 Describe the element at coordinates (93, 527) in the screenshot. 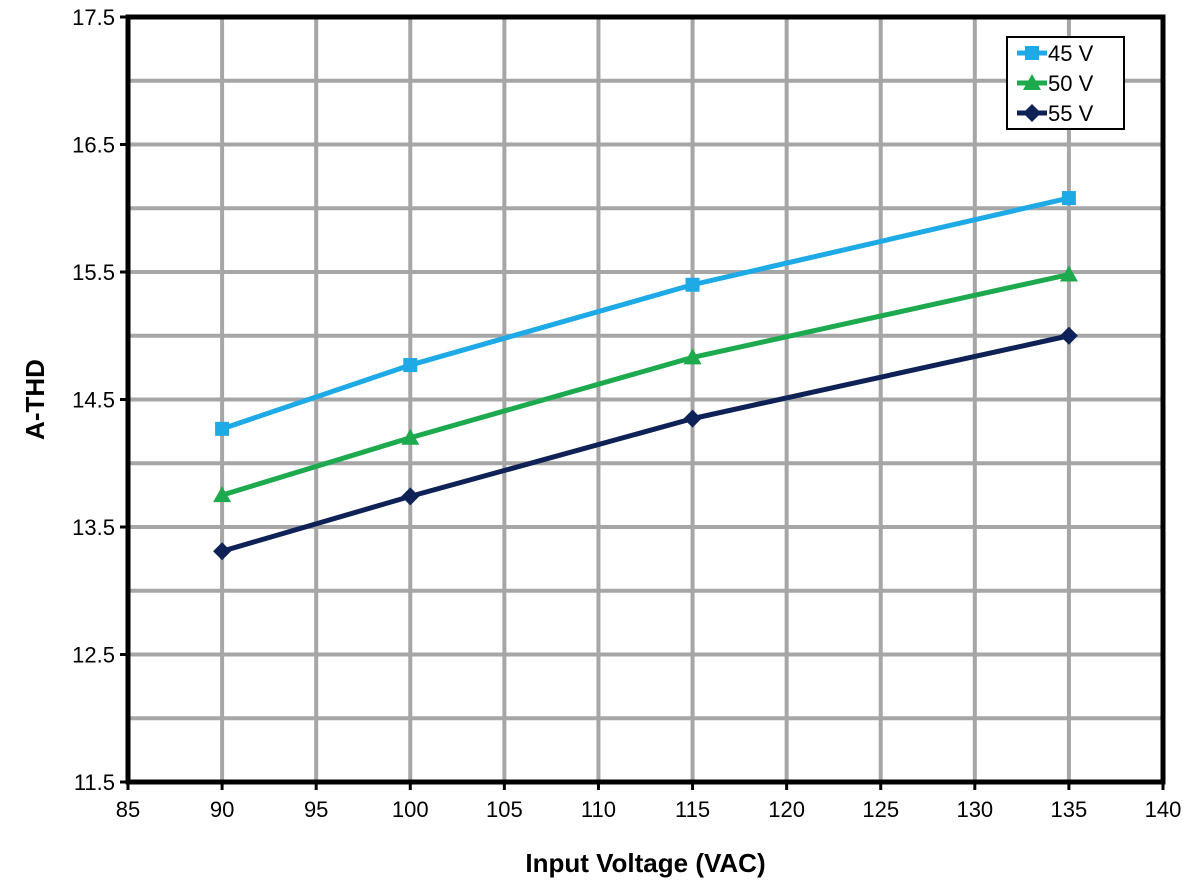

I see `y-tick-label: 13.5` at that location.